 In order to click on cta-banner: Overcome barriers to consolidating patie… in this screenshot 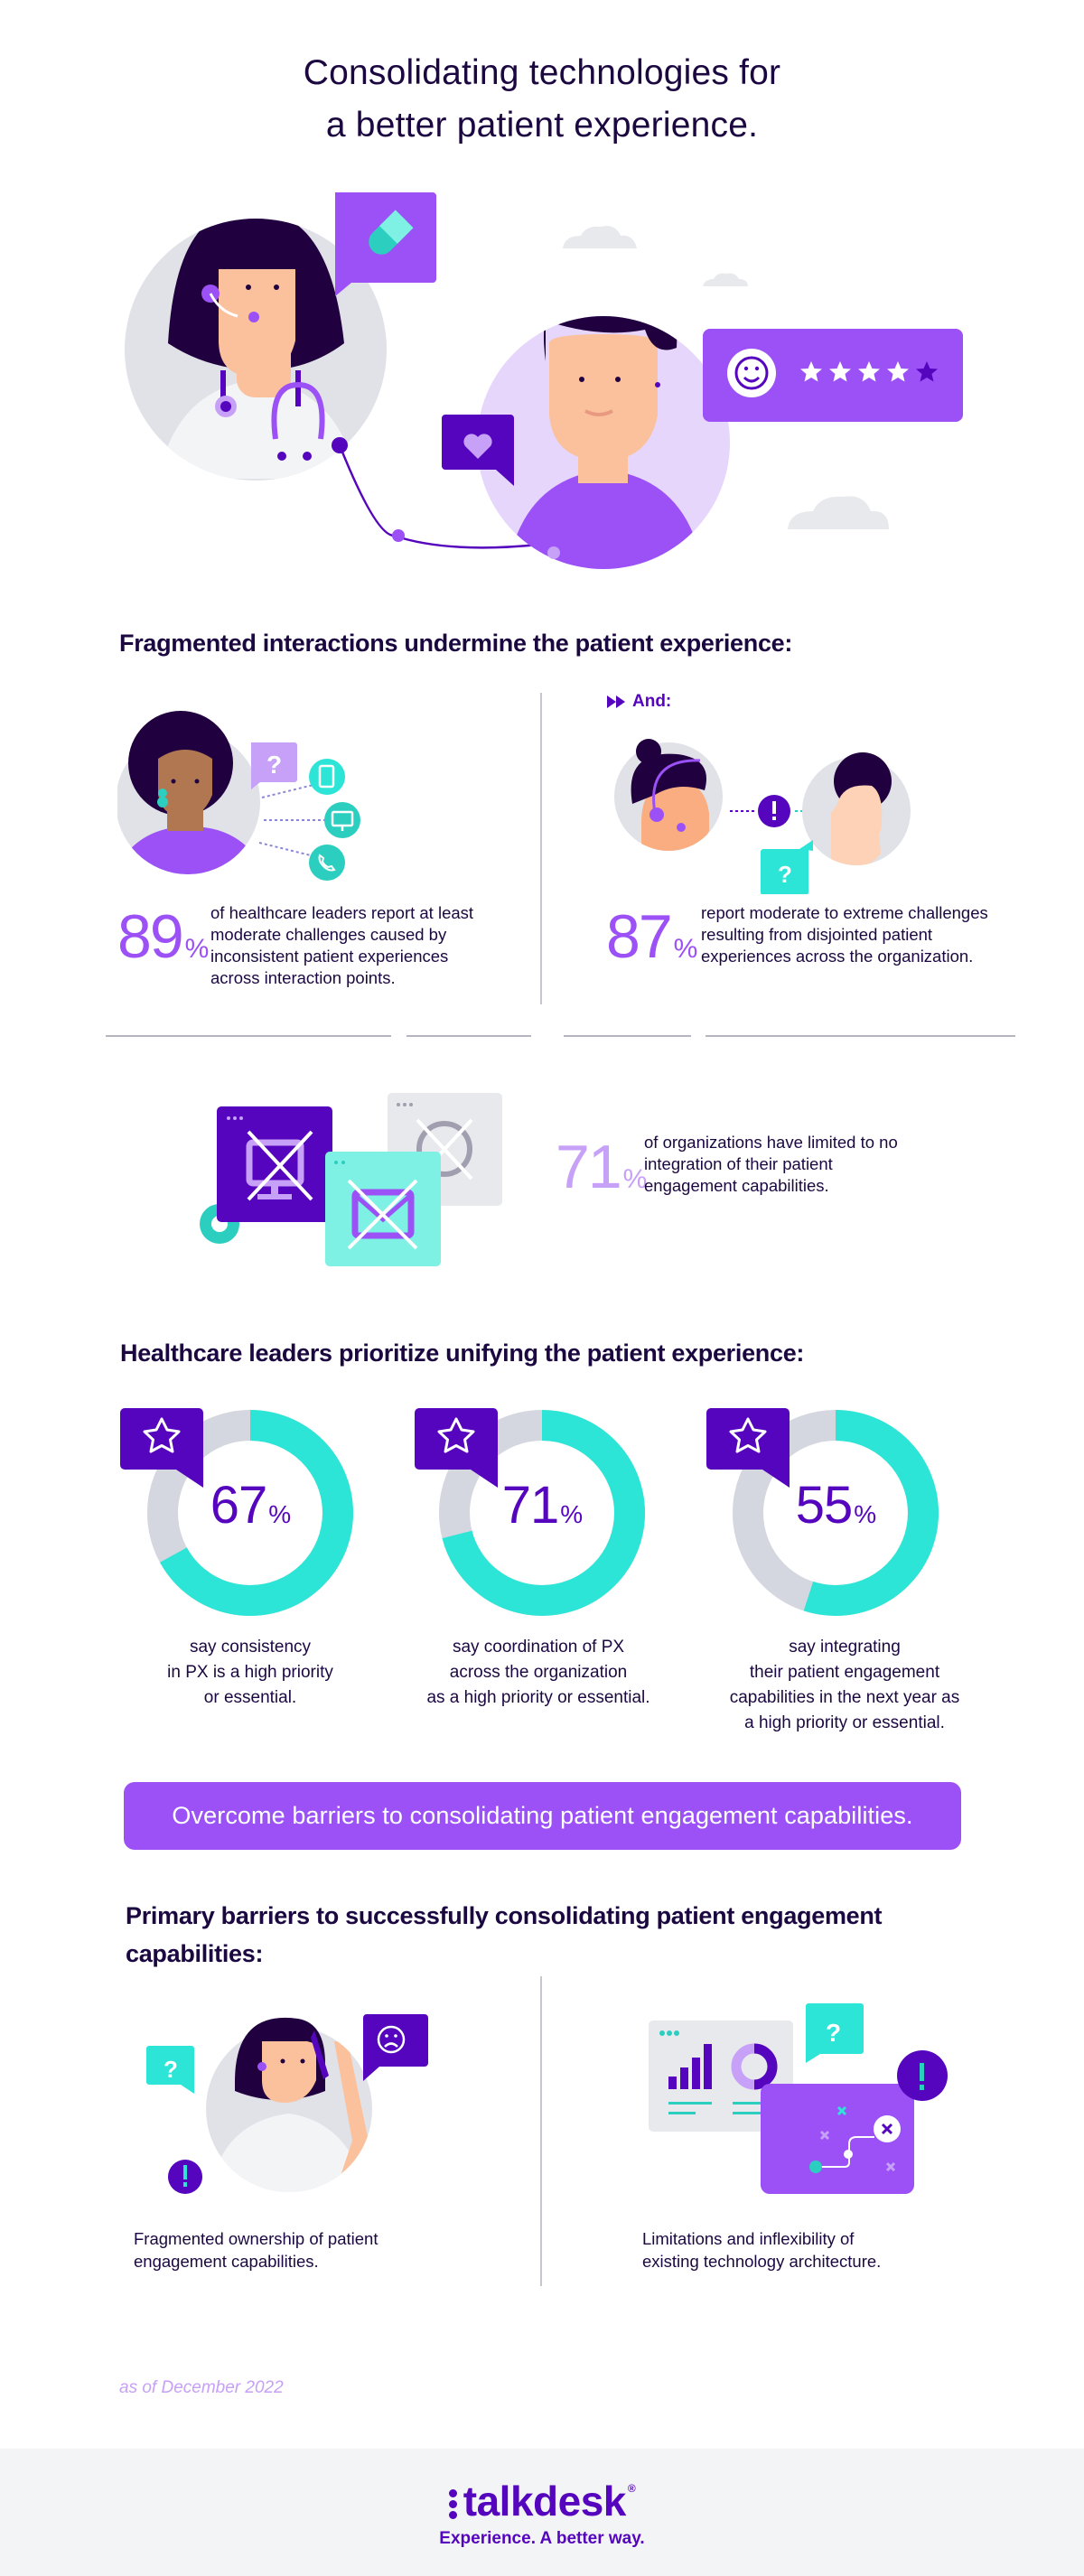, I will do `click(542, 1816)`.